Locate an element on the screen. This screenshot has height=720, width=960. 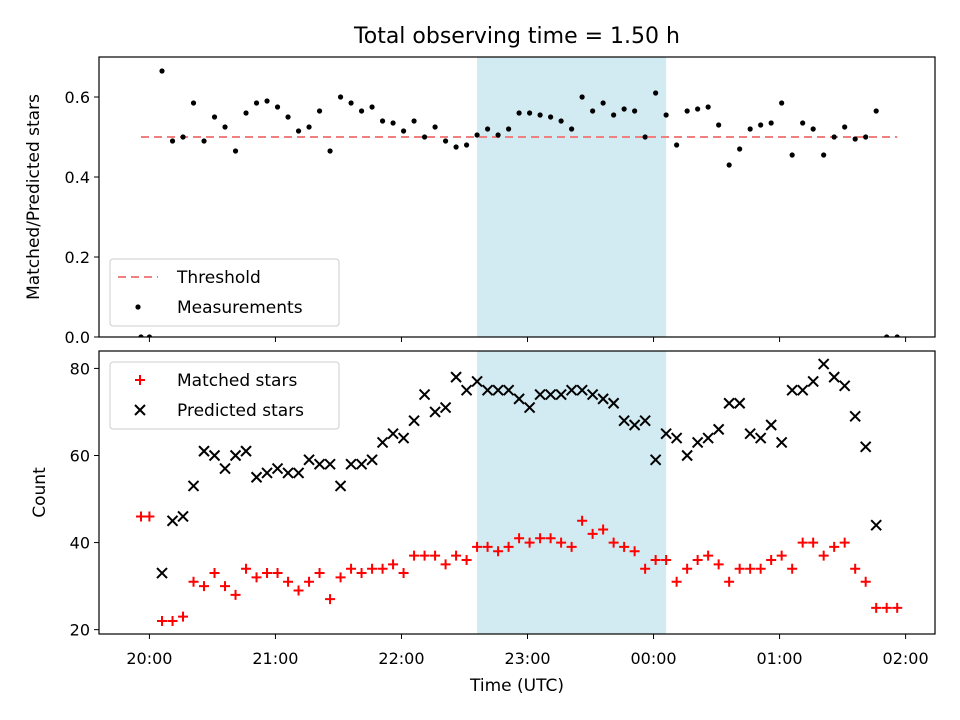
y-tick-label: 0.6 is located at coordinates (77, 97).